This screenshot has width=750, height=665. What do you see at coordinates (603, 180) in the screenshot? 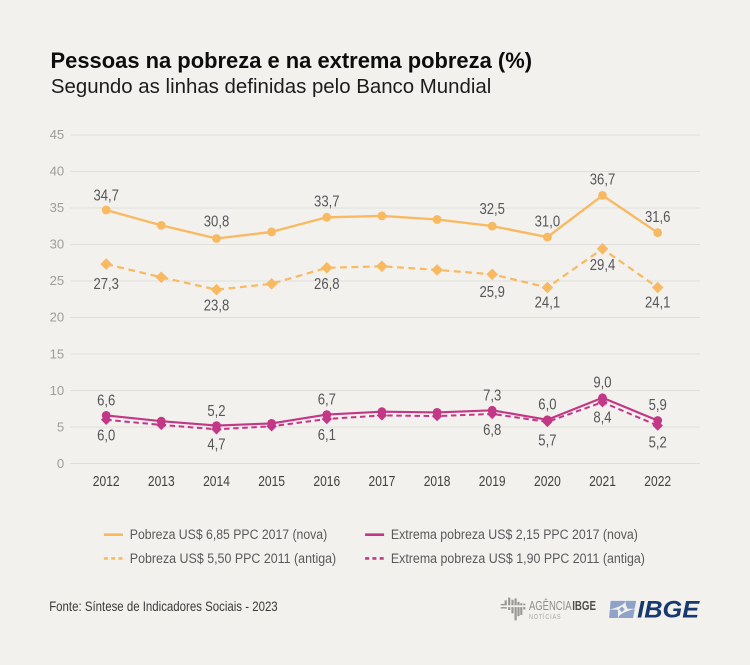
I see `svg-text: 36,7` at bounding box center [603, 180].